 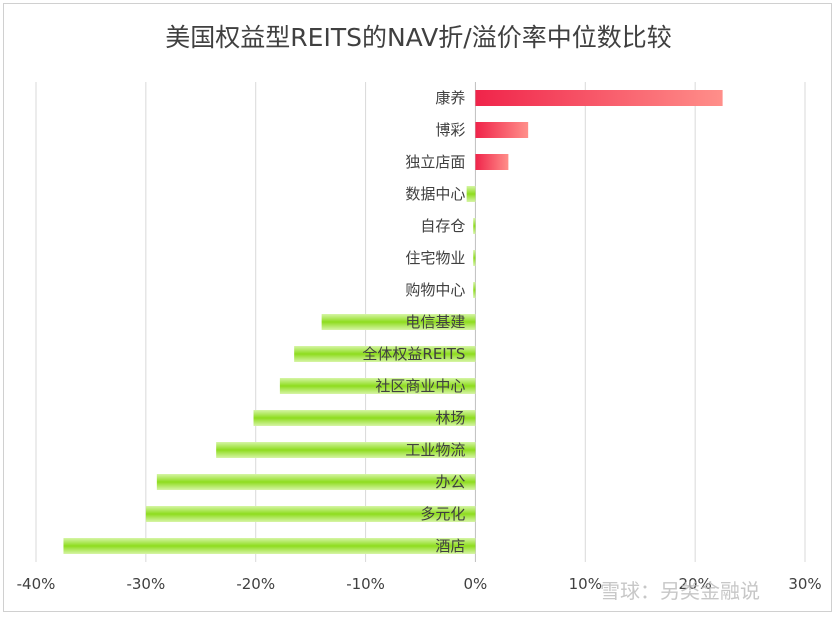 What do you see at coordinates (450, 546) in the screenshot?
I see `category-label: 酒店` at bounding box center [450, 546].